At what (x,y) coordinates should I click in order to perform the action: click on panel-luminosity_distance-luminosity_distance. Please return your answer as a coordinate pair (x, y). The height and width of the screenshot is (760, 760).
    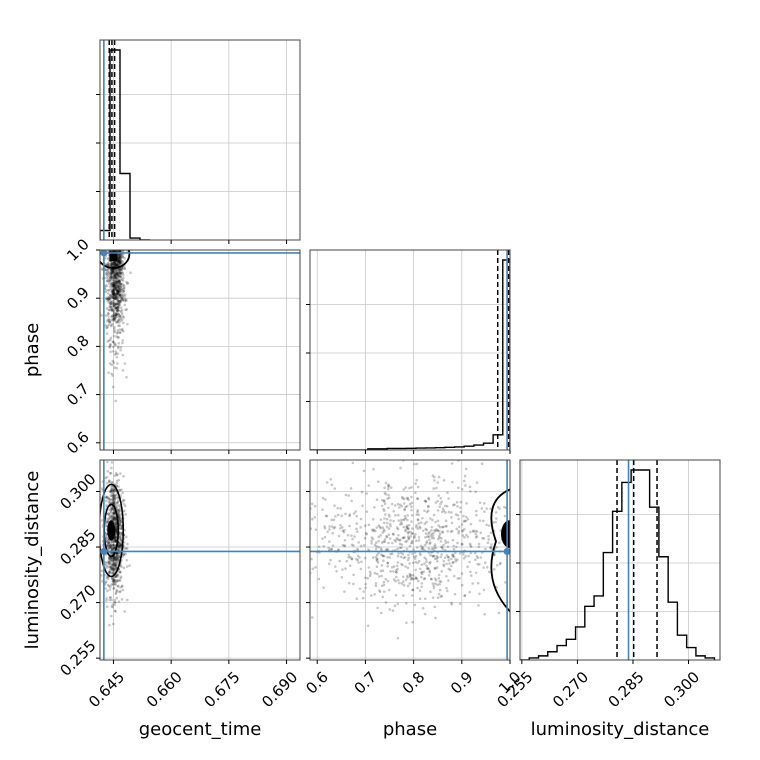
    Looking at the image, I should click on (618, 560).